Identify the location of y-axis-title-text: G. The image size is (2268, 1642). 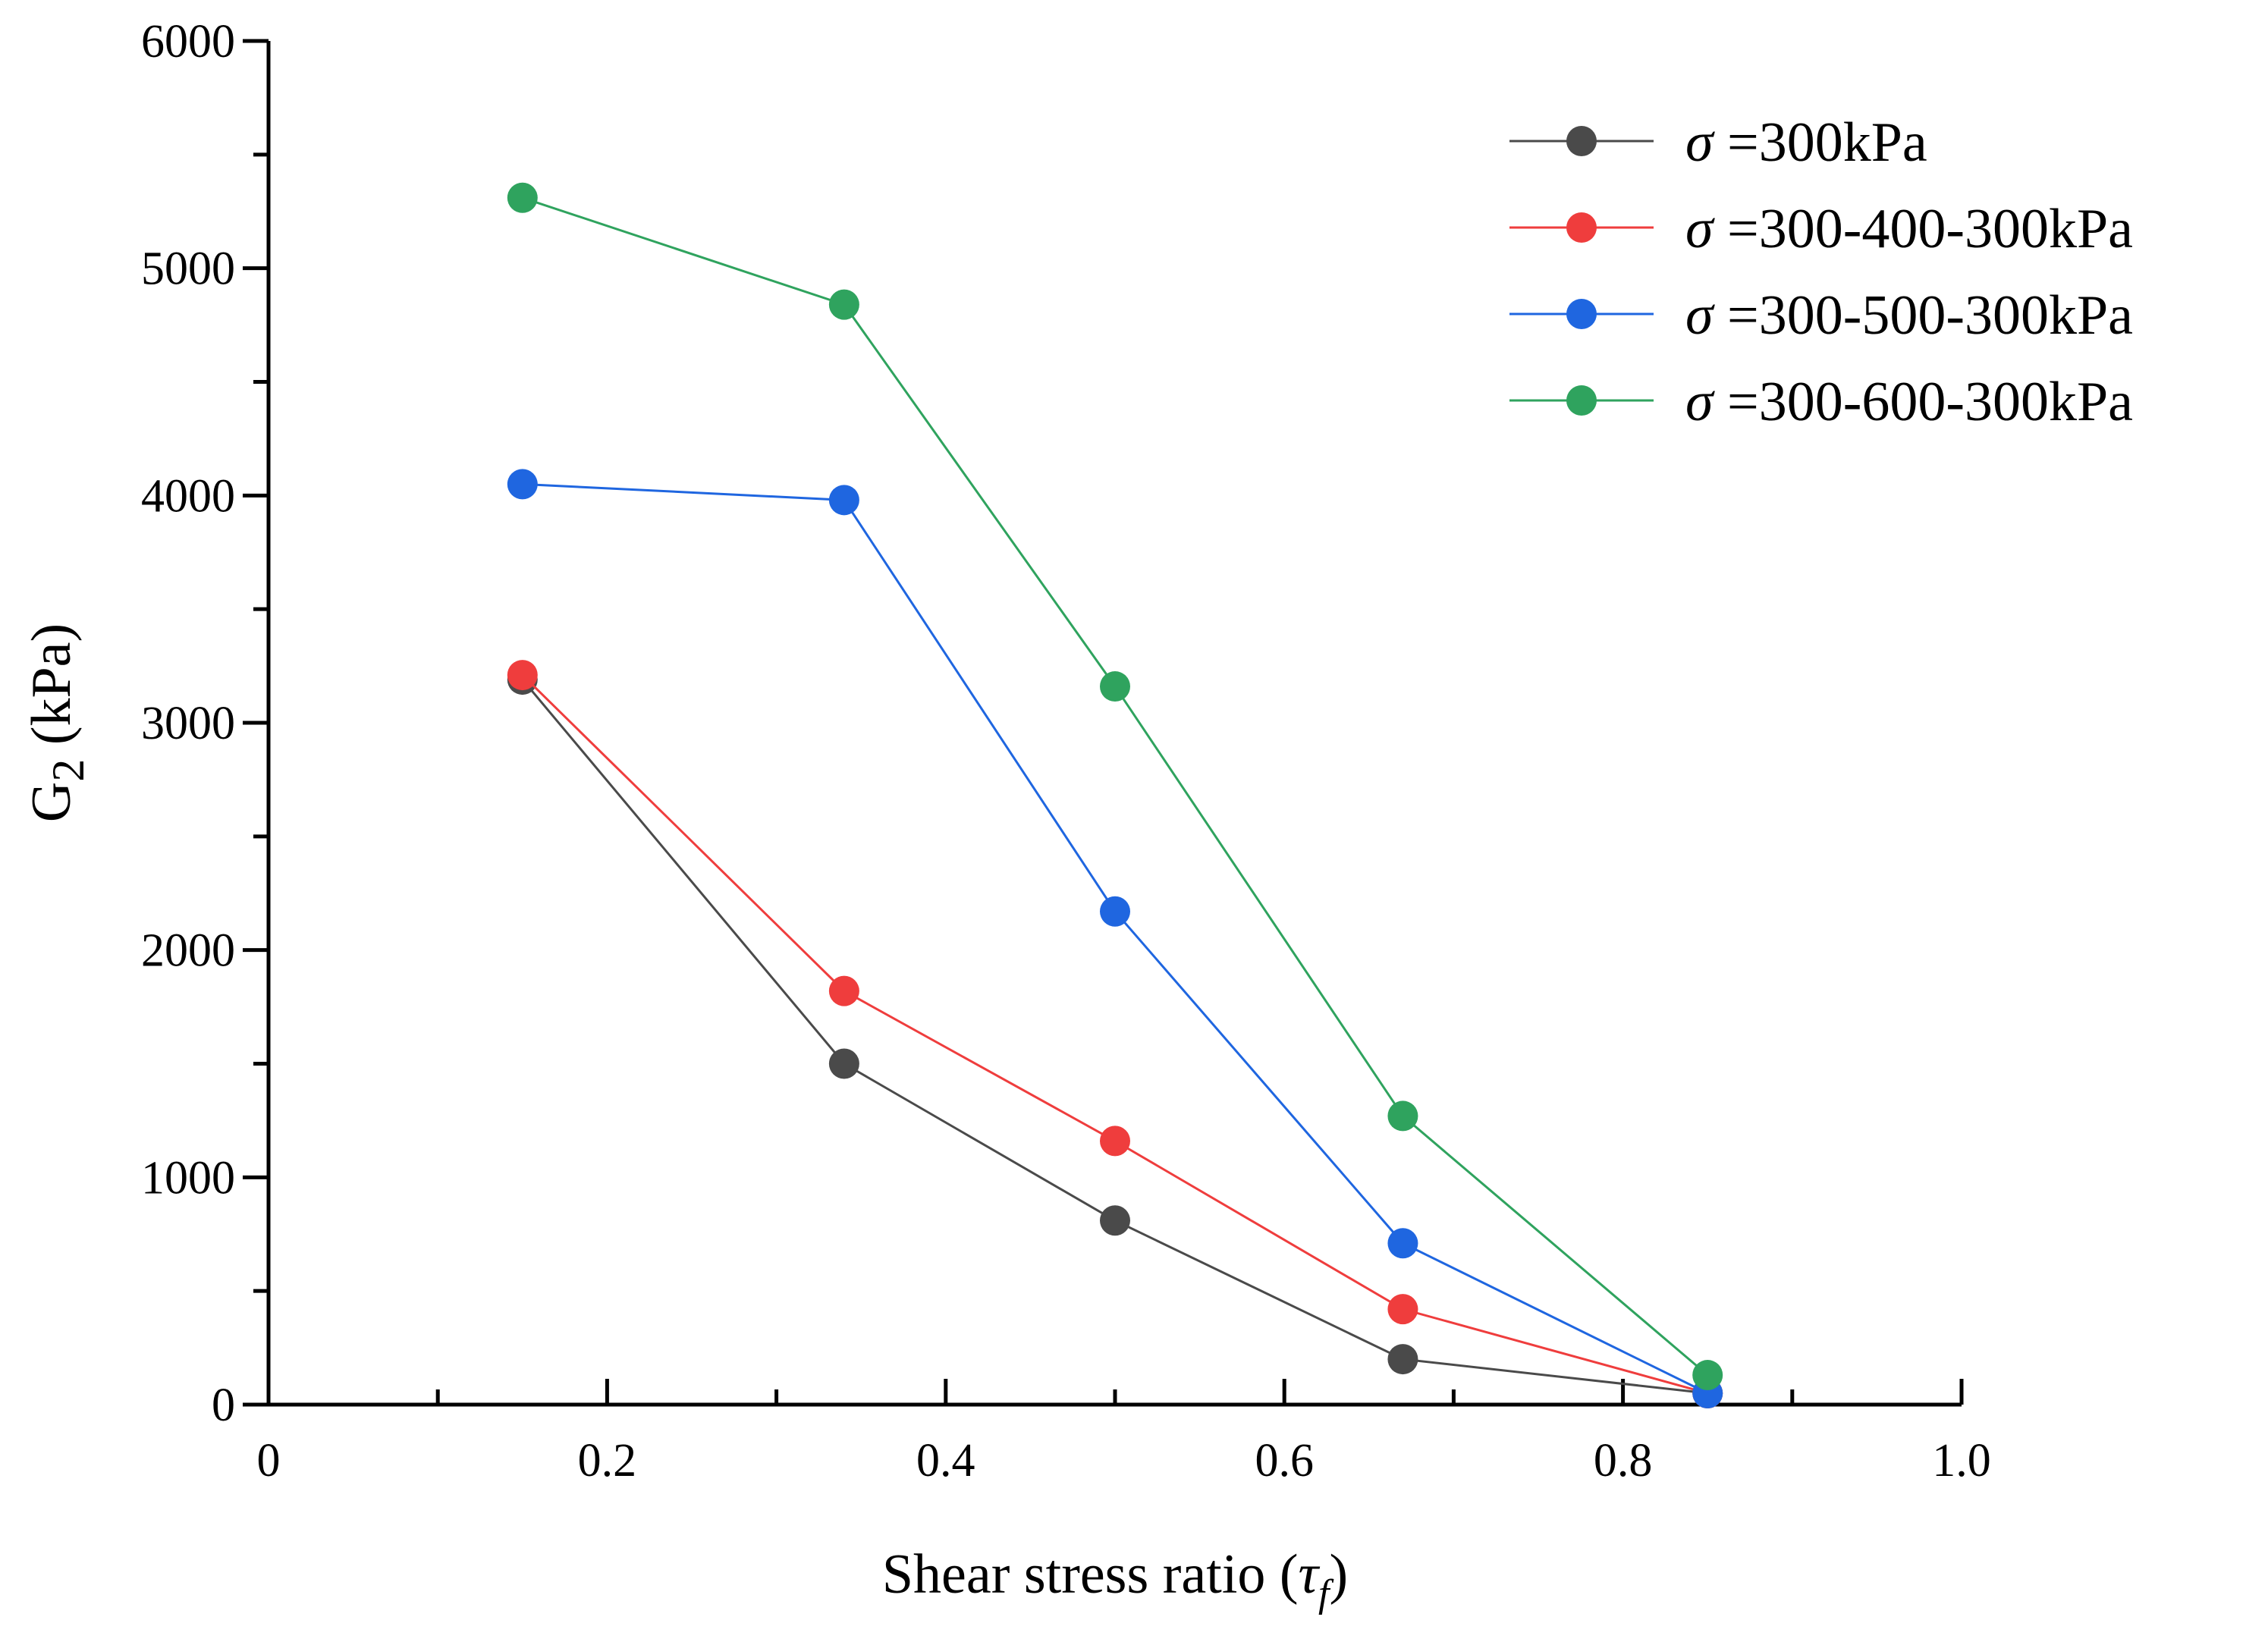
(52, 802).